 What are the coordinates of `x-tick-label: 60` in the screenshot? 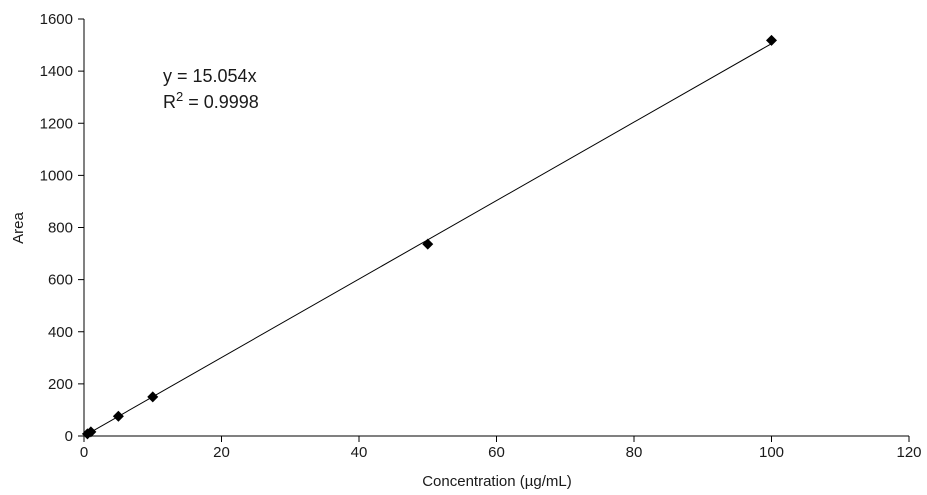 It's located at (496, 452).